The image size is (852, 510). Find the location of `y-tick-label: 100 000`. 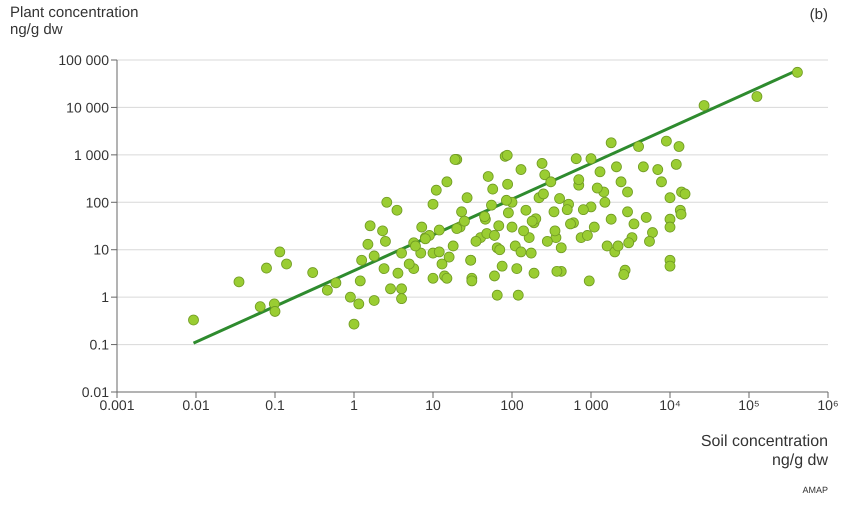

y-tick-label: 100 000 is located at coordinates (84, 60).